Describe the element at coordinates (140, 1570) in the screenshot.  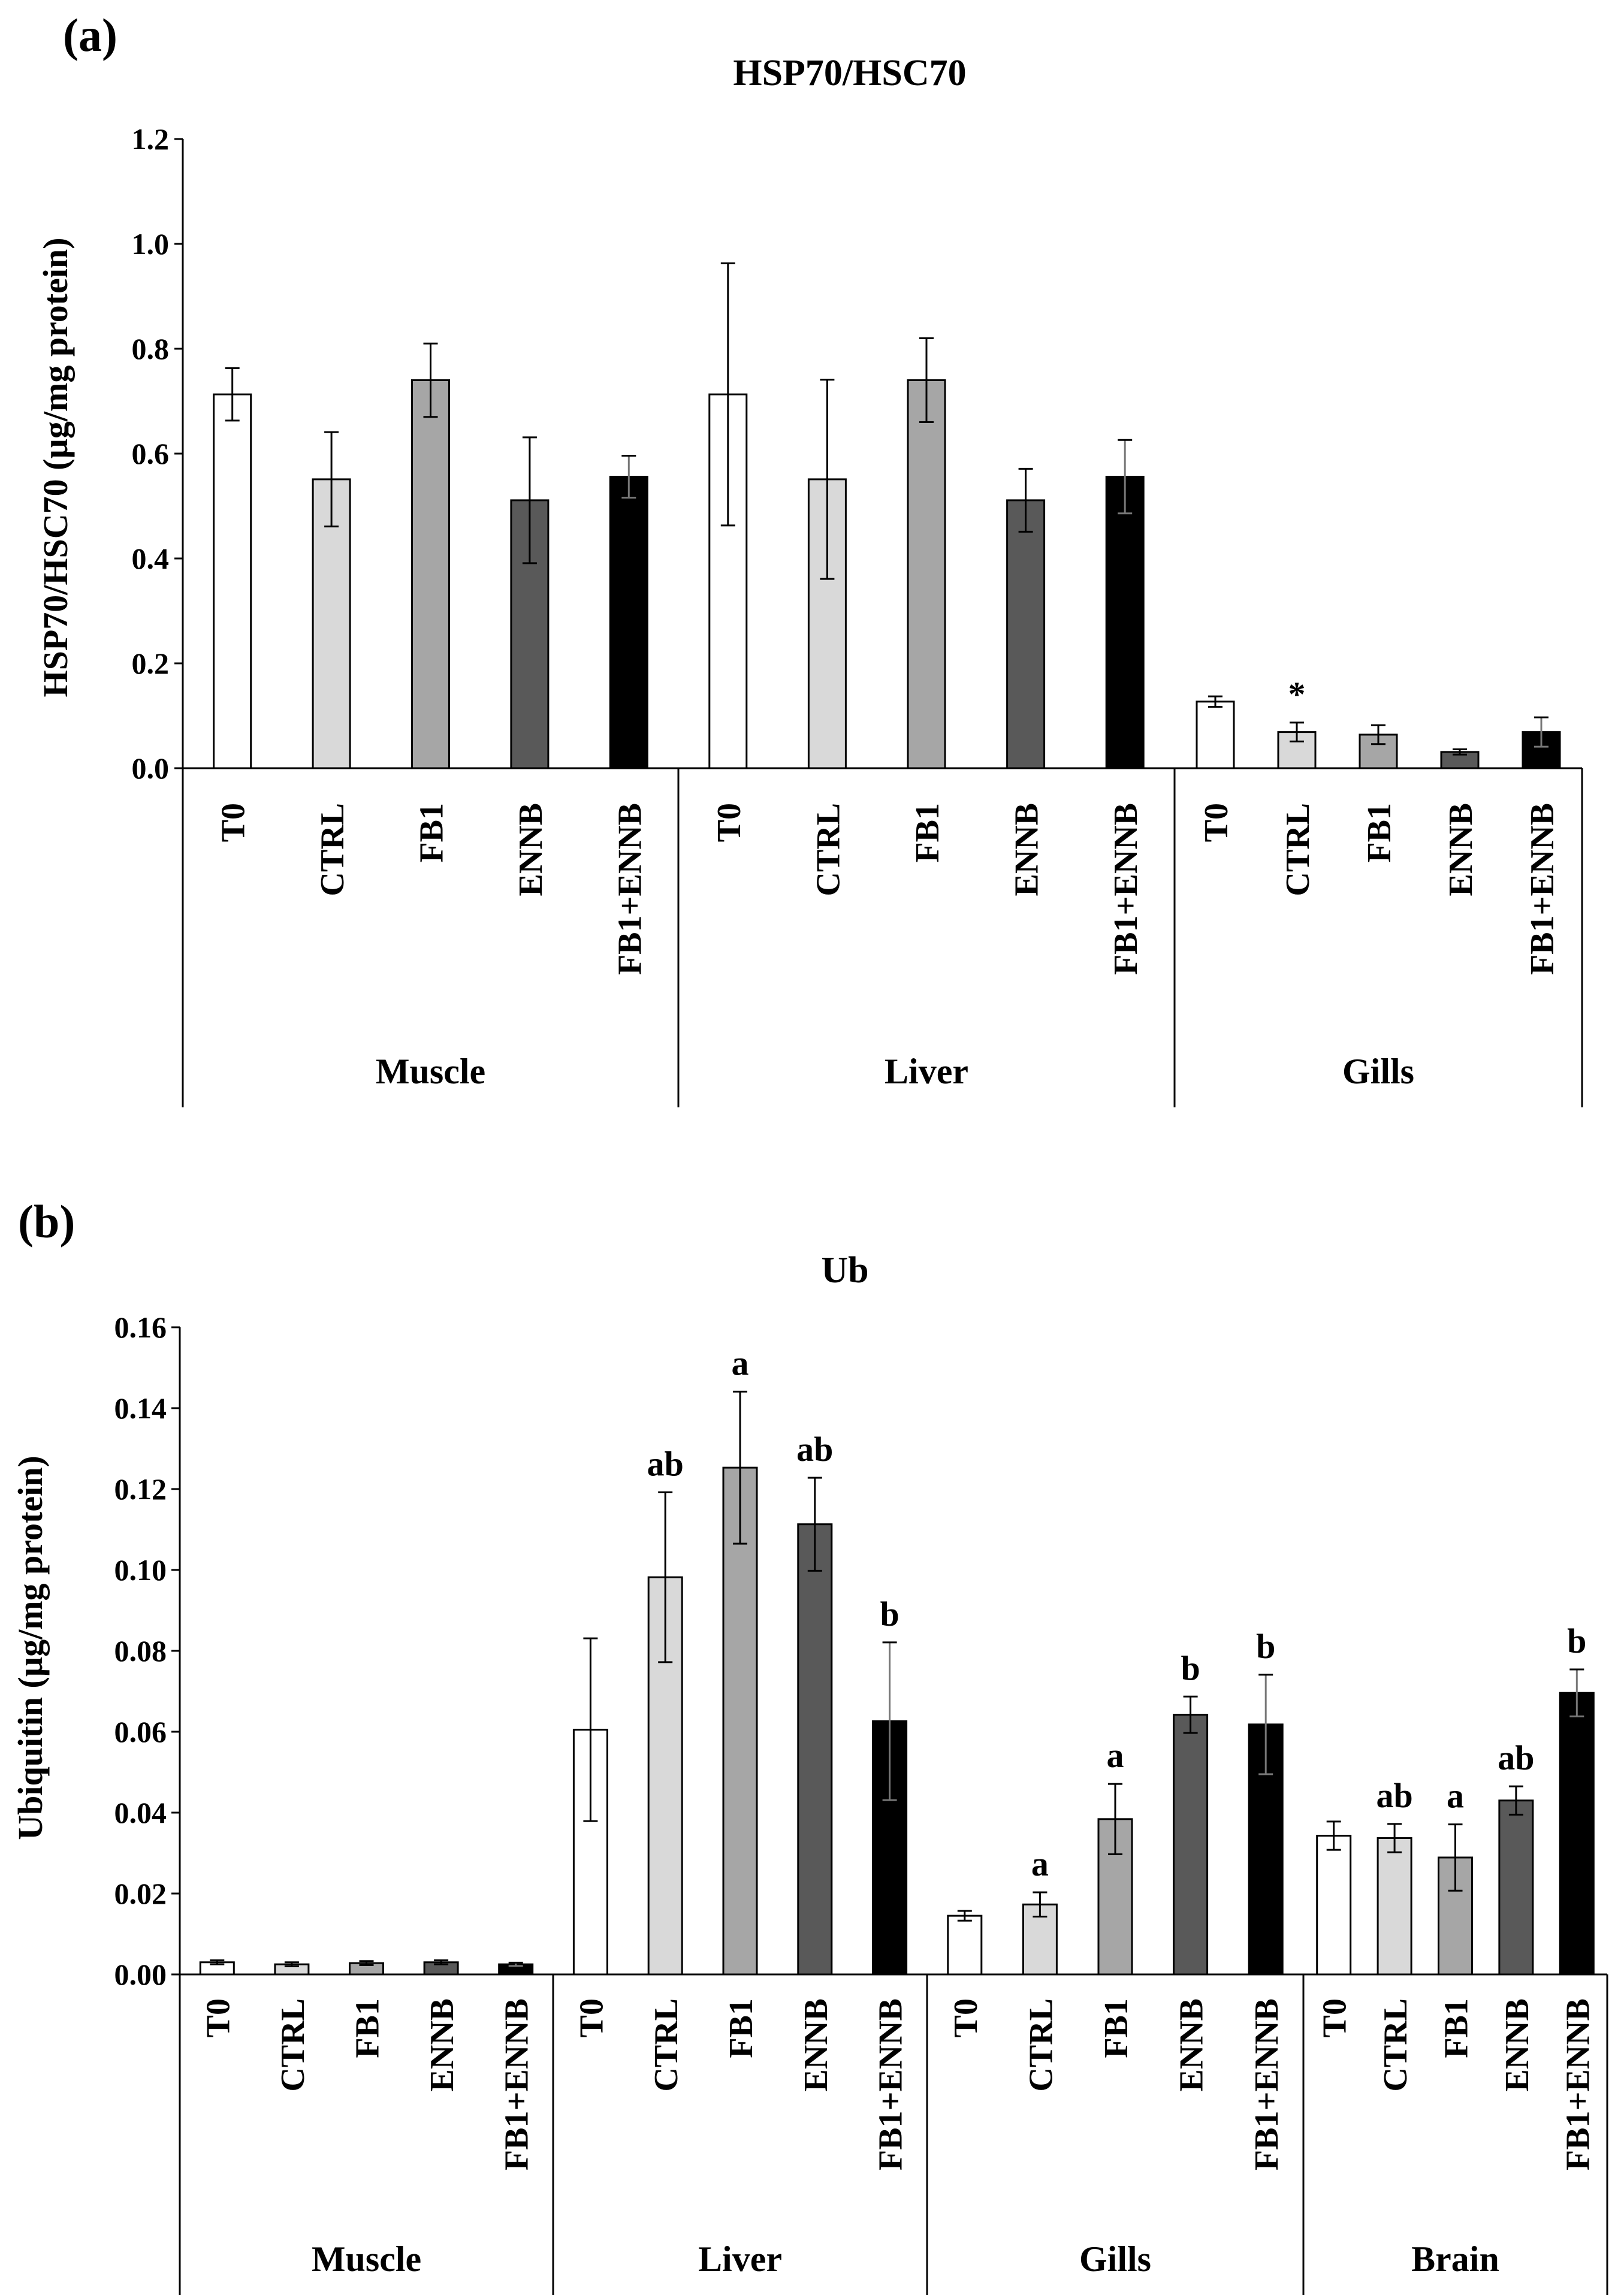
I see `y-tick-label: 0.10` at that location.